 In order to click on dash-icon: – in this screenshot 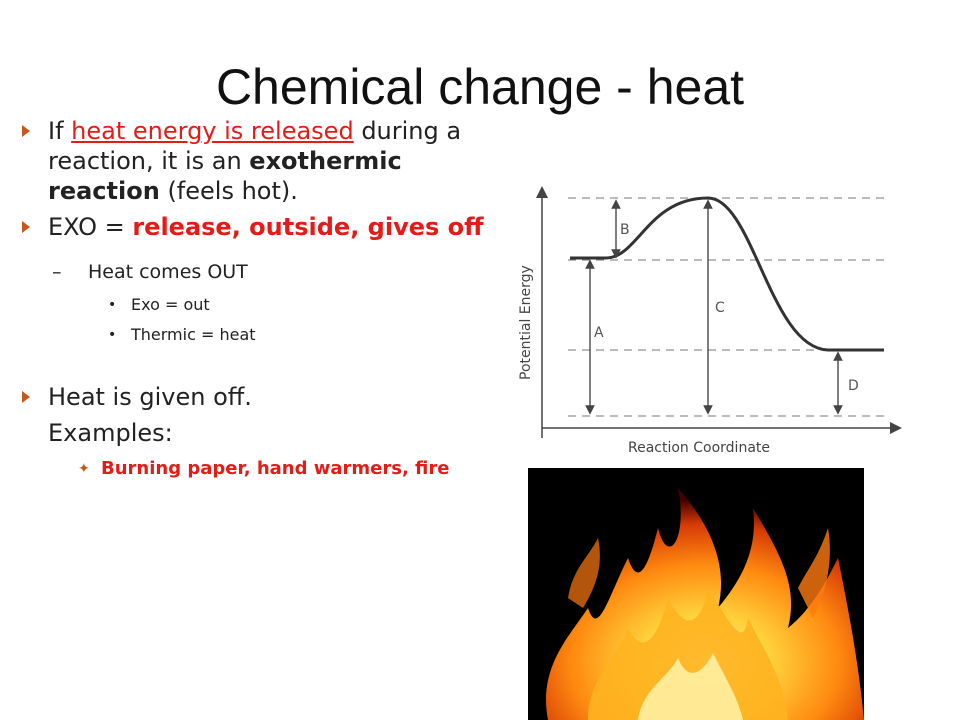, I will do `click(57, 272)`.